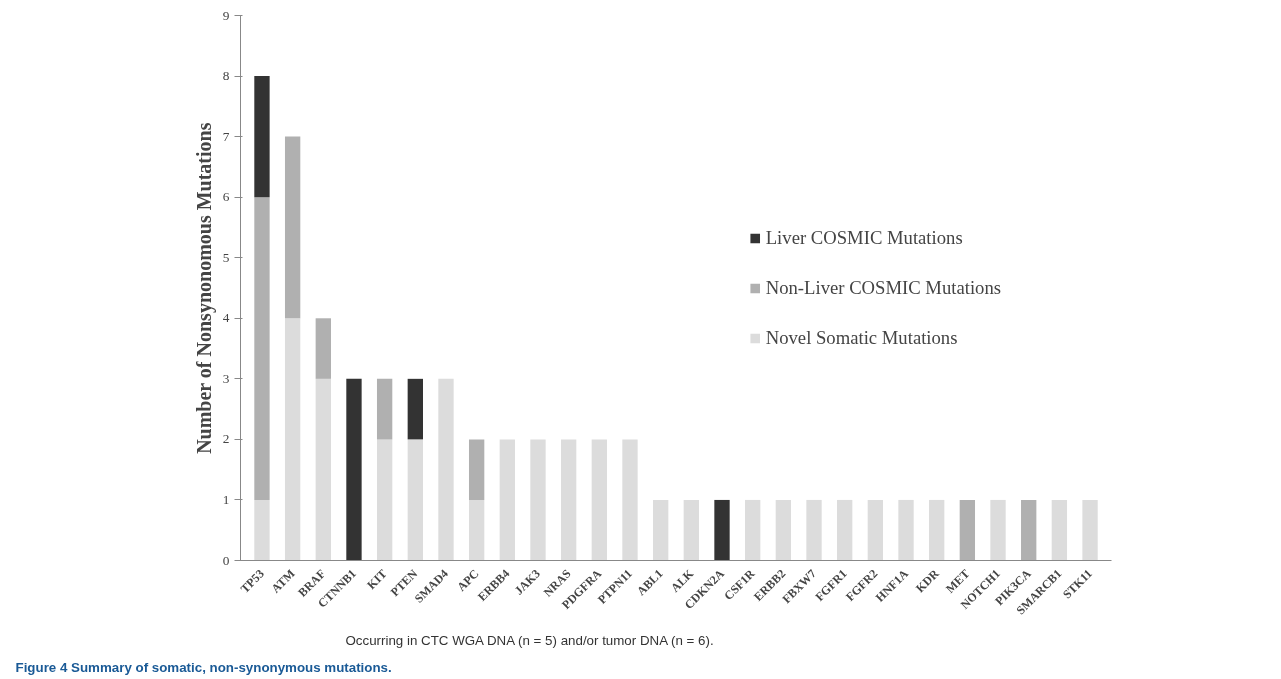  What do you see at coordinates (226, 257) in the screenshot?
I see `y-tick-label: 5` at bounding box center [226, 257].